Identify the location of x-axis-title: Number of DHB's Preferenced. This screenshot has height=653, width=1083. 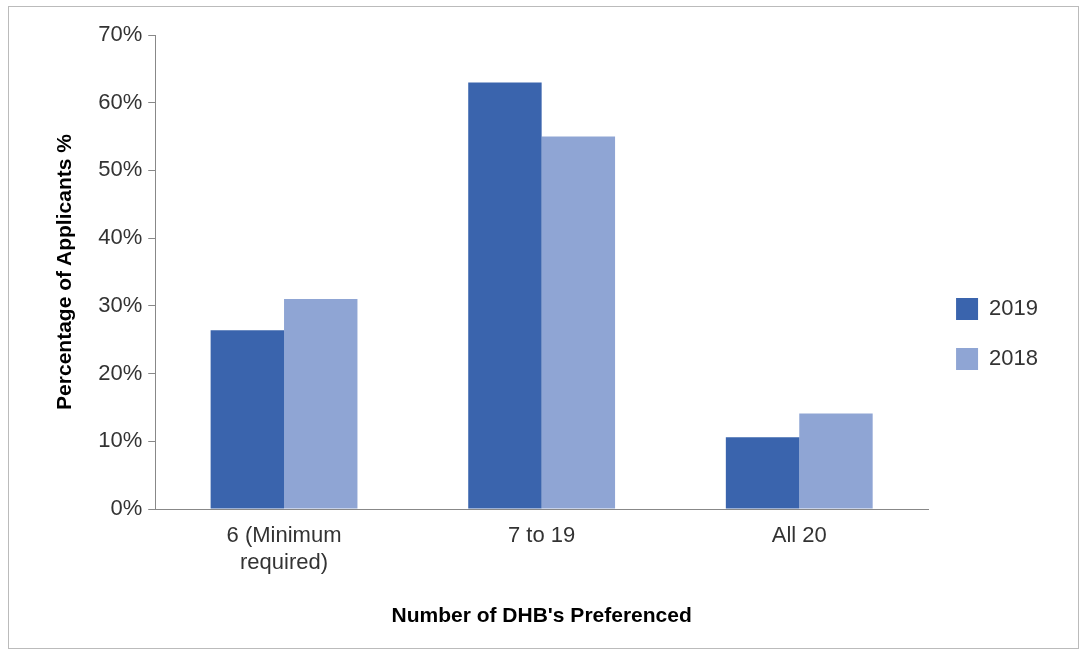
(541, 615).